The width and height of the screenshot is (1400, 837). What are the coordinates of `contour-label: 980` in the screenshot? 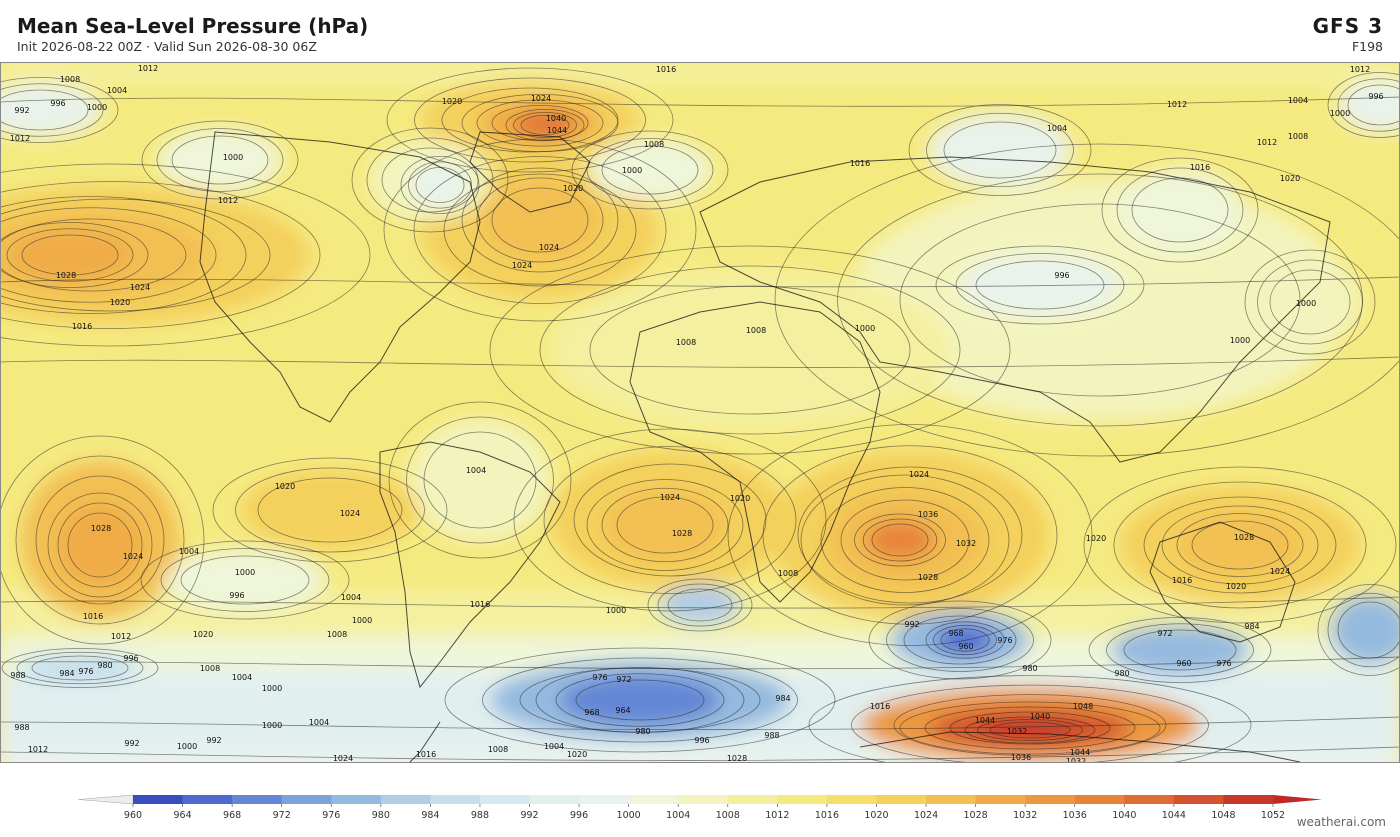 It's located at (1029, 668).